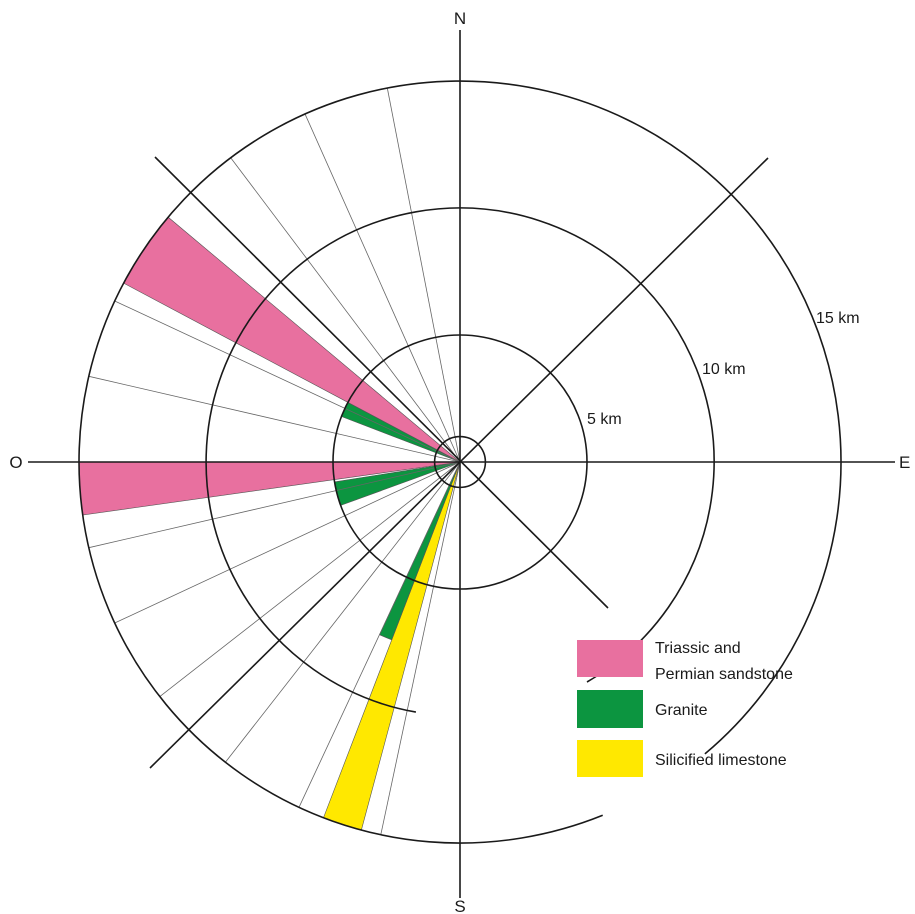  Describe the element at coordinates (681, 710) in the screenshot. I see `legend-label-granite: Granite` at that location.